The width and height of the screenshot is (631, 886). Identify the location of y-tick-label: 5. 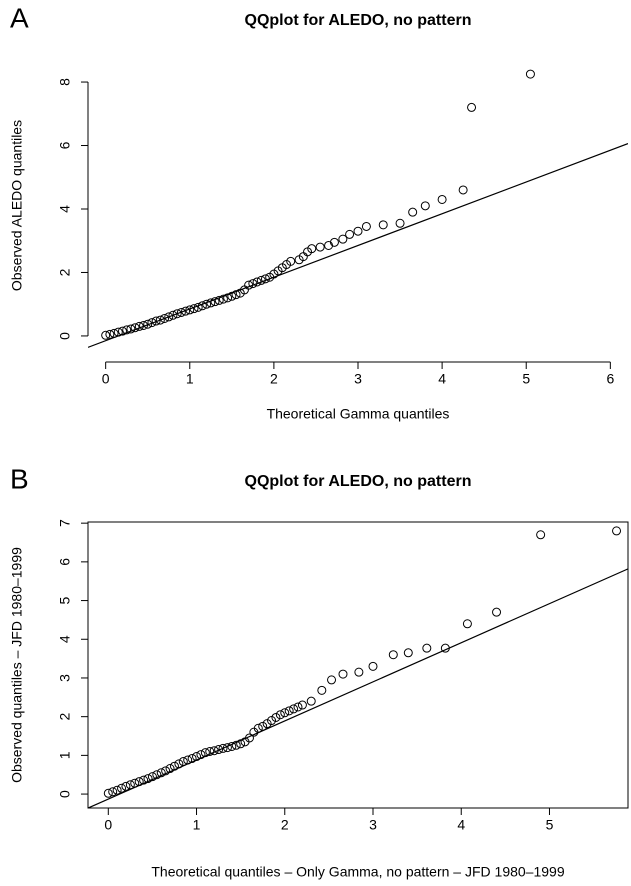
(65, 600).